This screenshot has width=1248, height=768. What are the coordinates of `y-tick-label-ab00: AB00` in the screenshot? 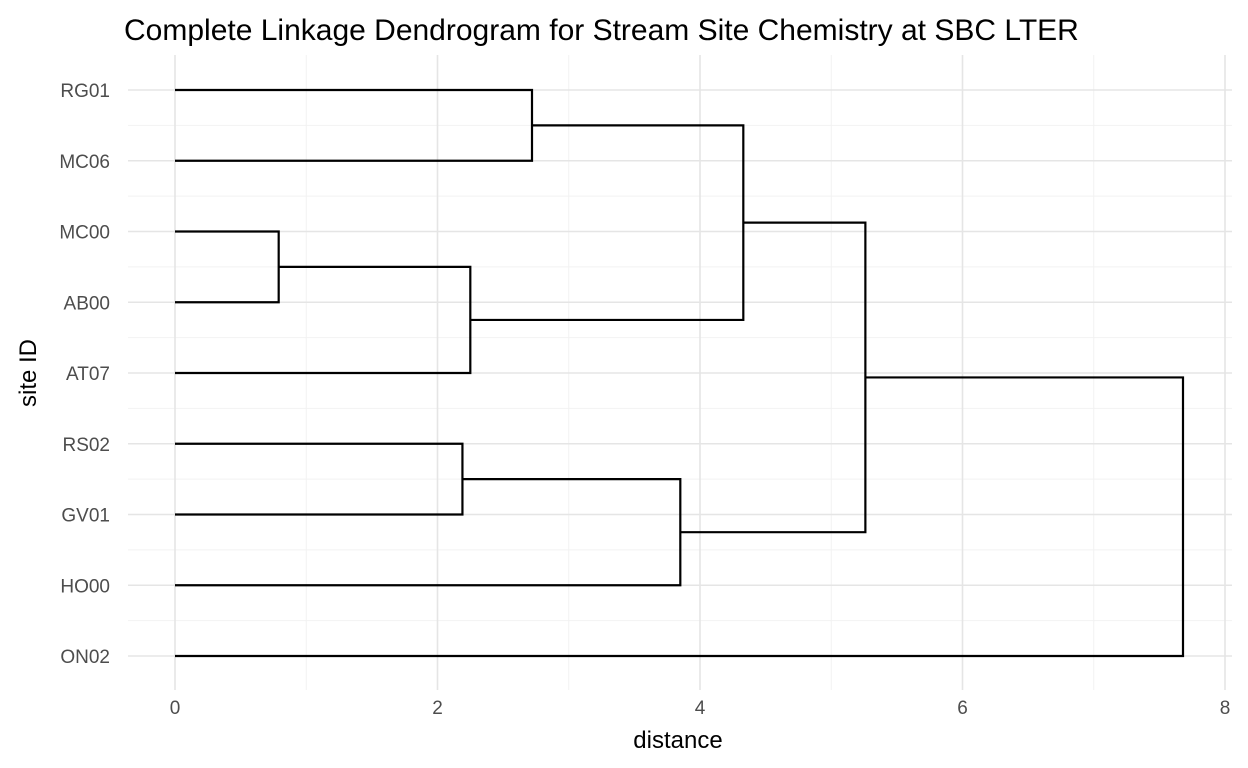 It's located at (87, 303).